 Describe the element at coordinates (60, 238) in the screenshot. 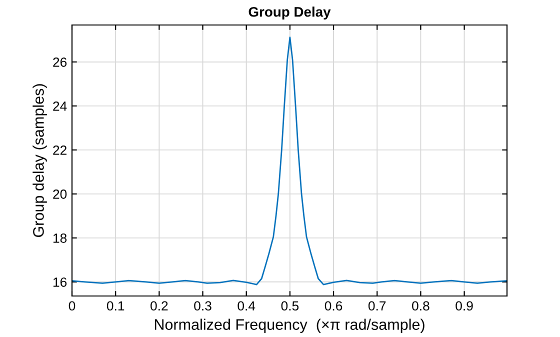

I see `y-tick-label: 18` at that location.